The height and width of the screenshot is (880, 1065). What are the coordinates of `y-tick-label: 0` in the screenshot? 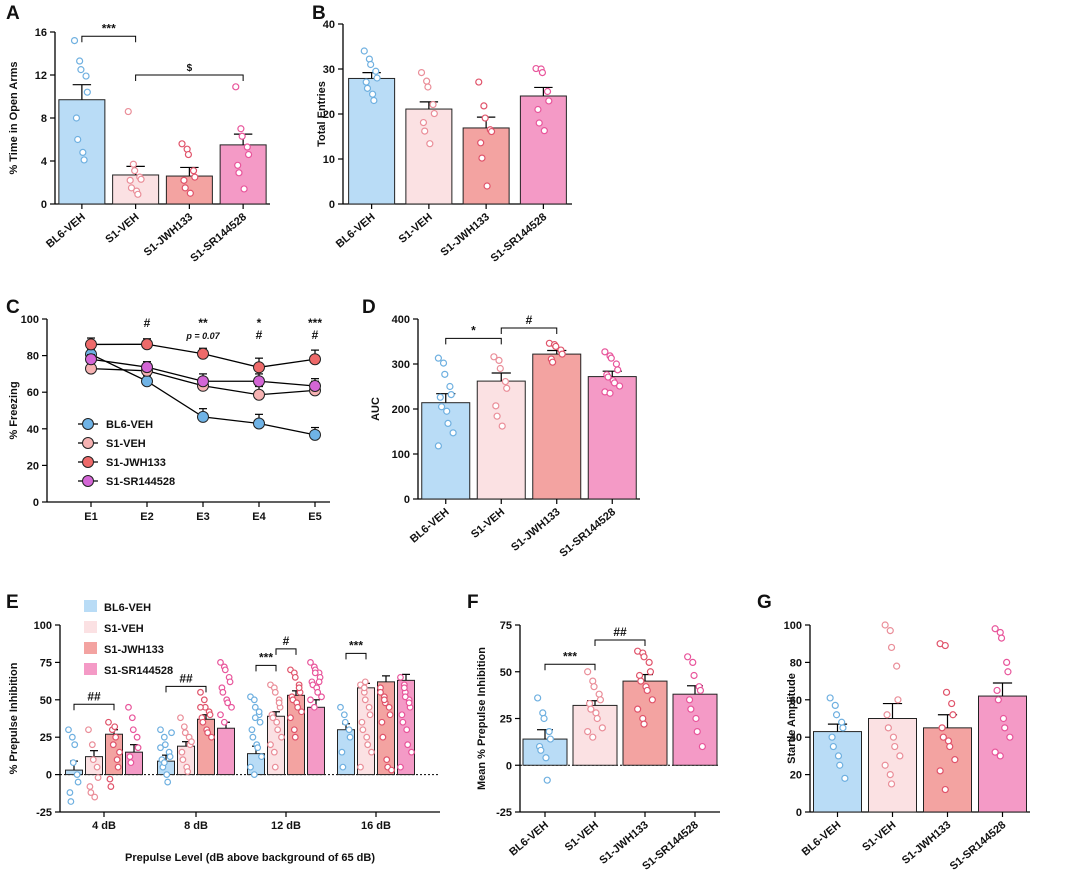 It's located at (799, 813).